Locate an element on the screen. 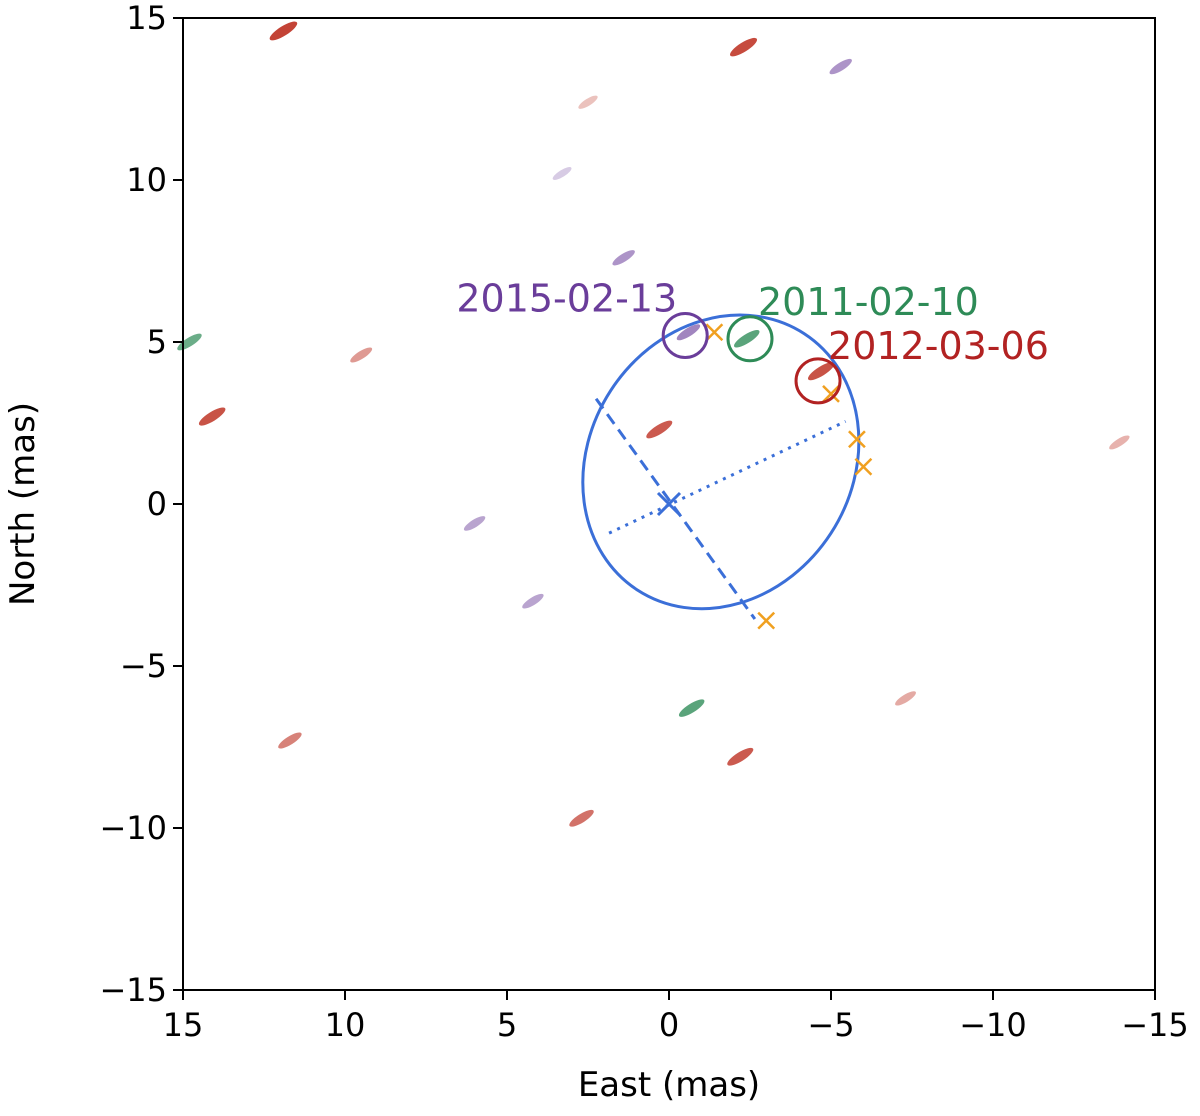 The width and height of the screenshot is (1200, 1116). orbit-ellipse is located at coordinates (721, 462).